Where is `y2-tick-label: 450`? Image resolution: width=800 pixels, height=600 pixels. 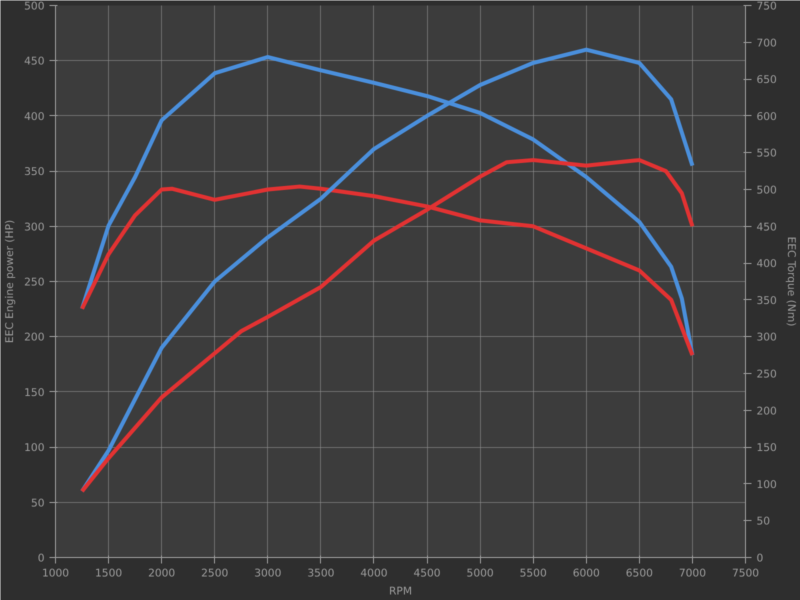 y2-tick-label: 450 is located at coordinates (767, 227).